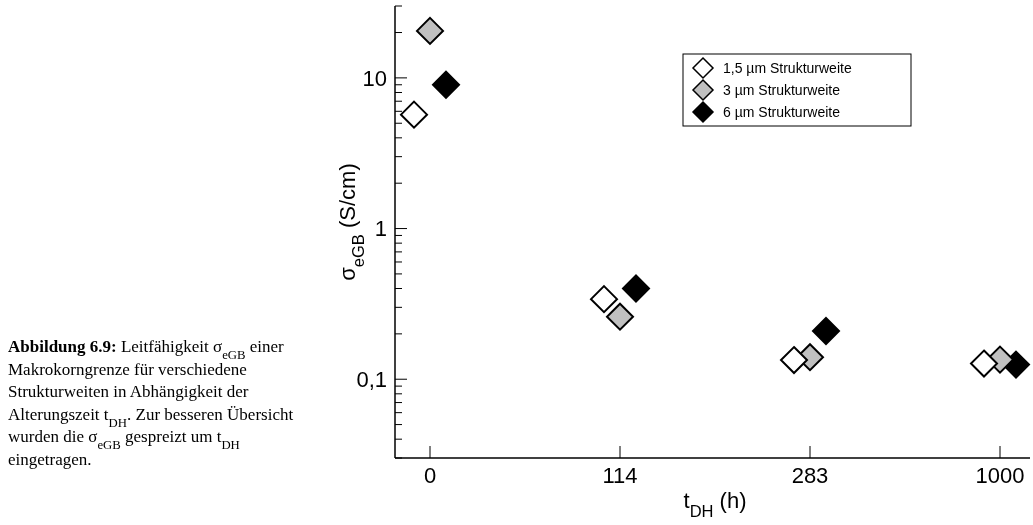 The image size is (1033, 525). What do you see at coordinates (715, 504) in the screenshot?
I see `x-axis-title: t$_{DH}$ (h)` at bounding box center [715, 504].